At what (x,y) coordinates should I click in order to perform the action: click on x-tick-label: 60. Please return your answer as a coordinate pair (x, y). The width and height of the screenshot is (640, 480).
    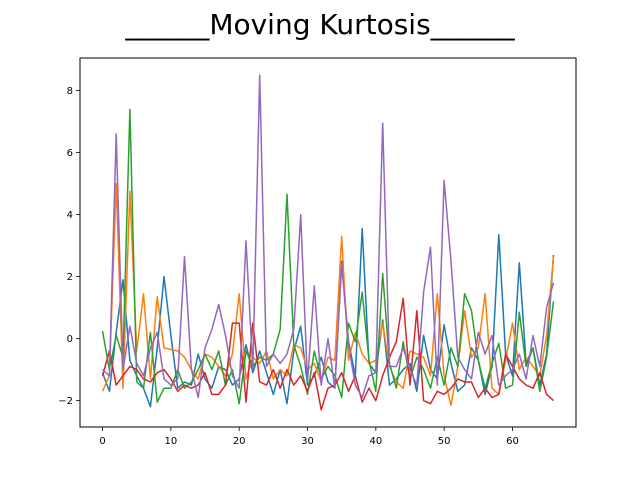
    Looking at the image, I should click on (512, 441).